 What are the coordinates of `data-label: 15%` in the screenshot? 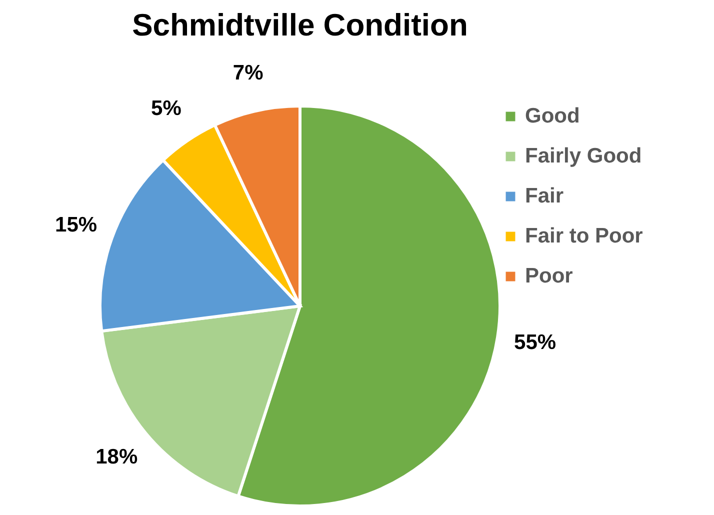 It's located at (76, 224).